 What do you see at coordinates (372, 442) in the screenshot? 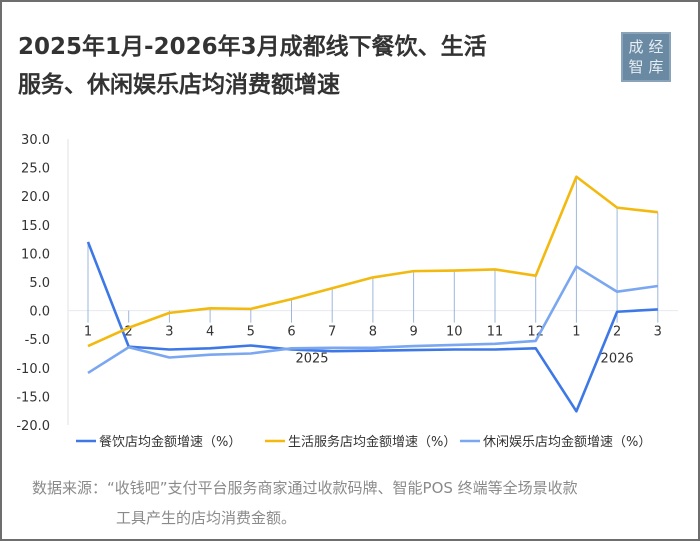
I see `legend-label: 生活服务店均金额增速（%）` at bounding box center [372, 442].